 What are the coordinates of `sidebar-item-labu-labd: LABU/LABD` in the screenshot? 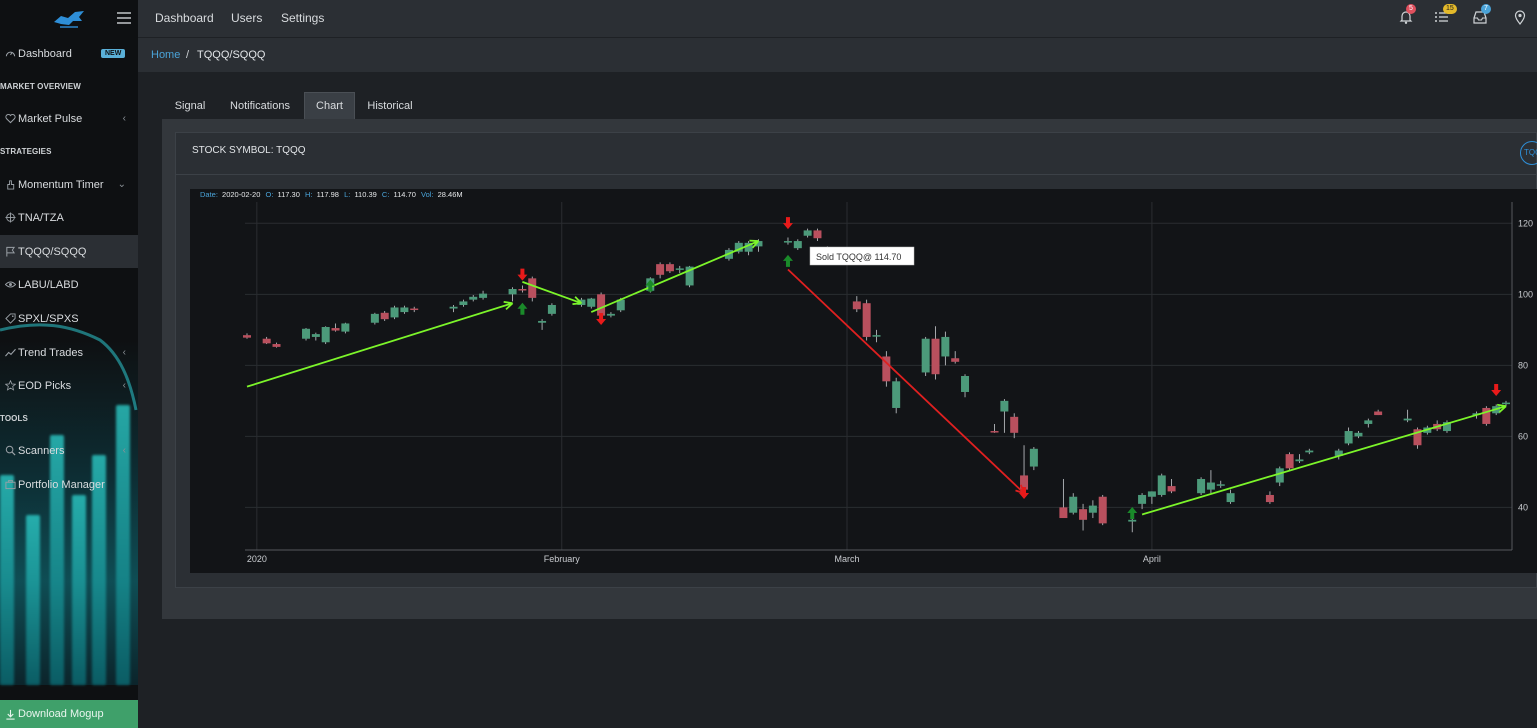 It's located at (69, 284).